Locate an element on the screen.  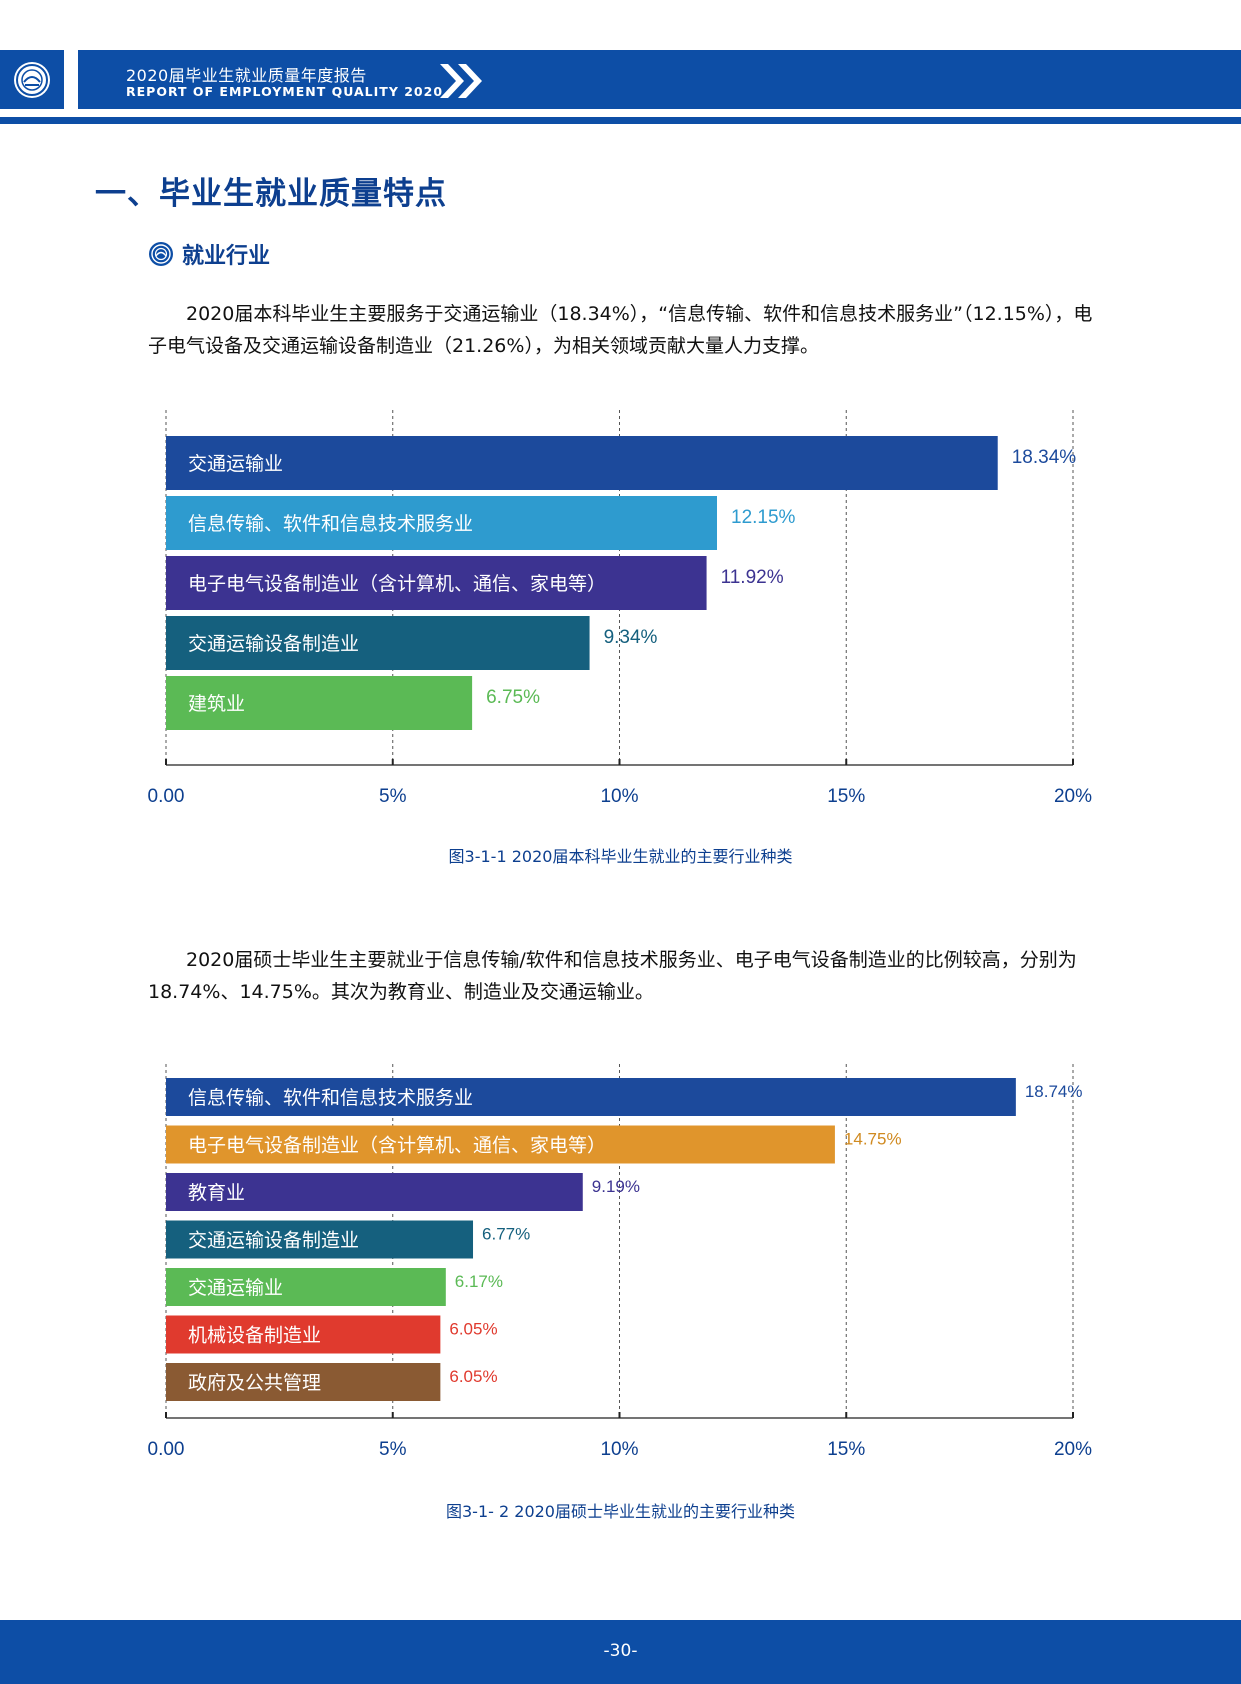
value-label-1: 18.34% is located at coordinates (1044, 457).